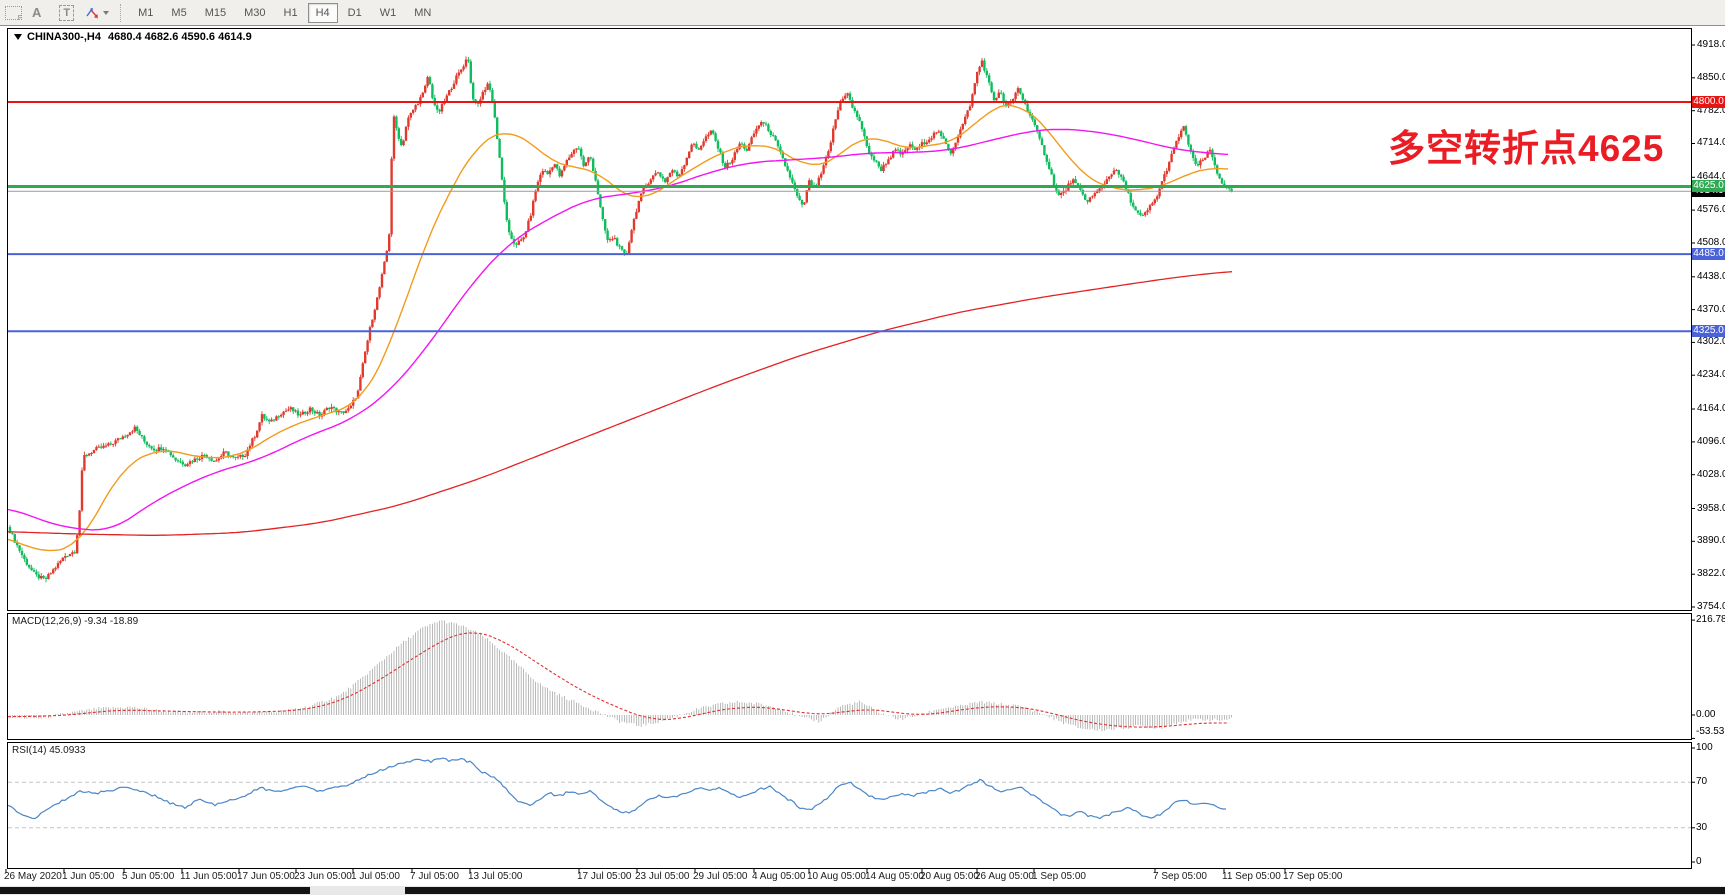 Image resolution: width=1725 pixels, height=895 pixels. I want to click on date-axis-label: 26 Aug 05:00, so click(1004, 876).